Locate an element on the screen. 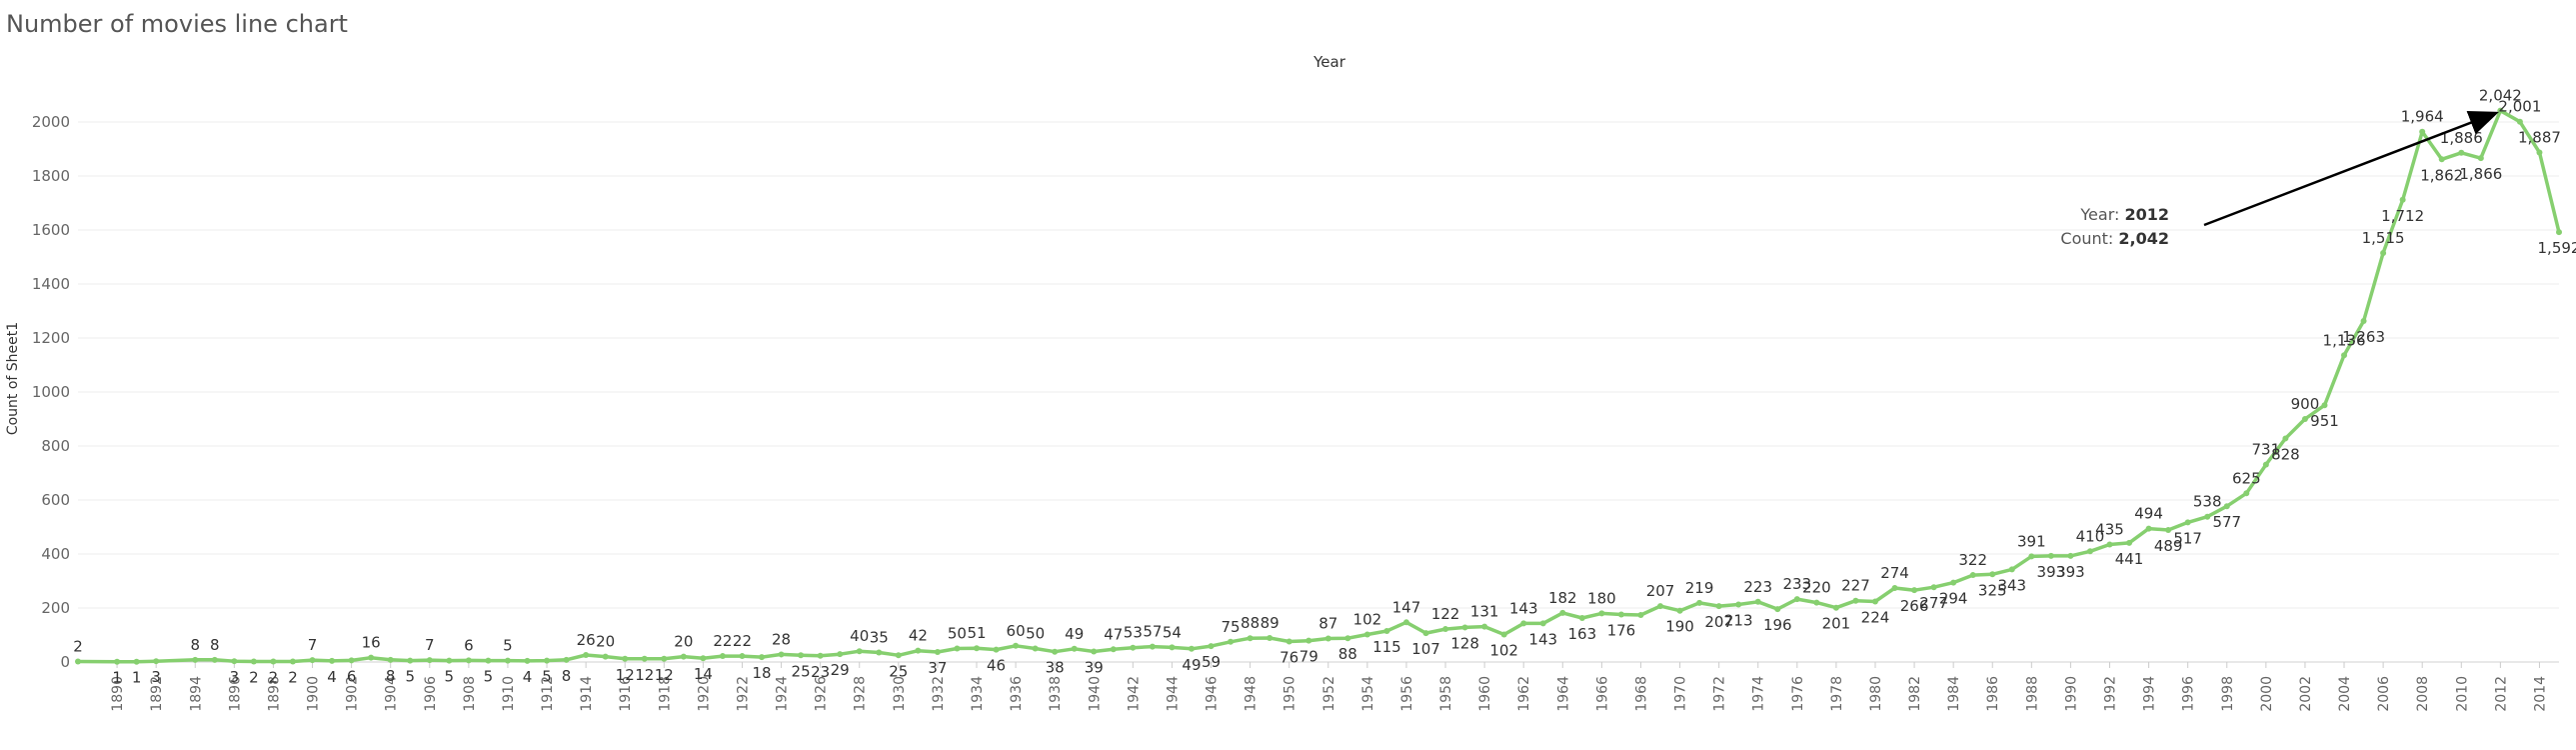 Image resolution: width=2576 pixels, height=750 pixels. data-label: 325 is located at coordinates (1993, 590).